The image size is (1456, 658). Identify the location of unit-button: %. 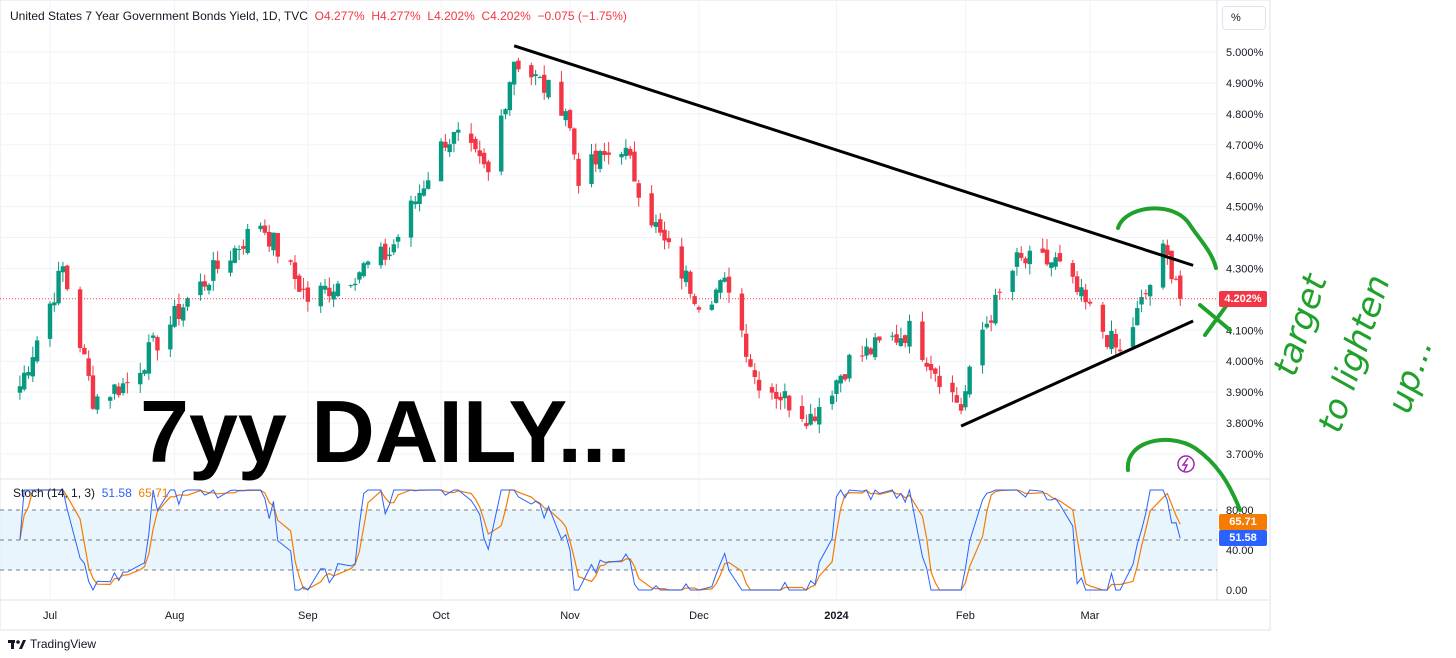
(1244, 18).